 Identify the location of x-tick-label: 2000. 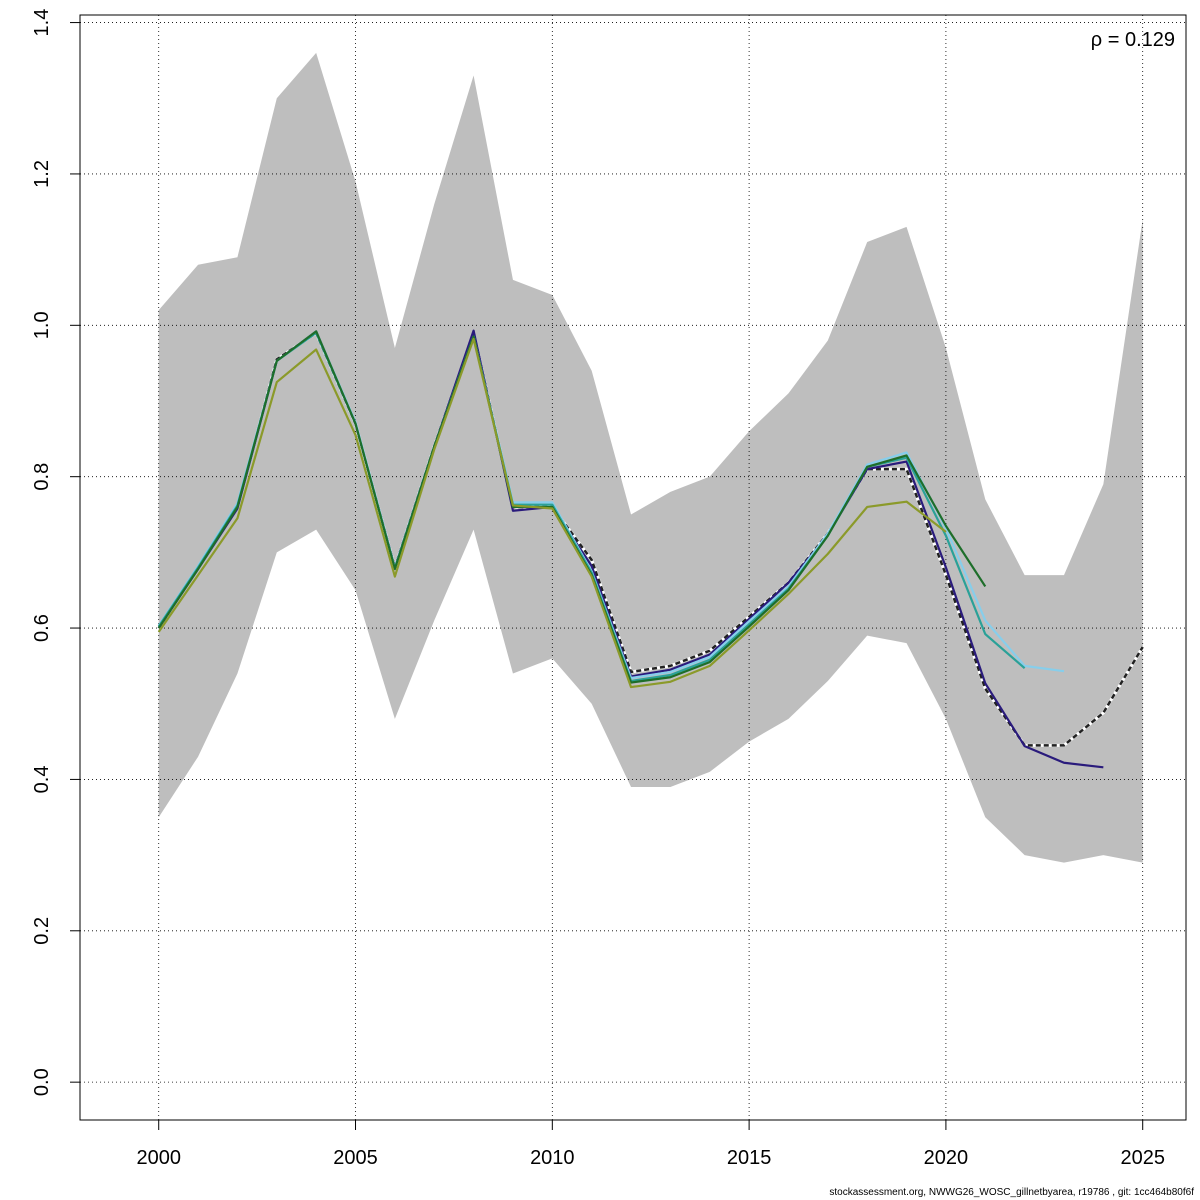
(158, 1158).